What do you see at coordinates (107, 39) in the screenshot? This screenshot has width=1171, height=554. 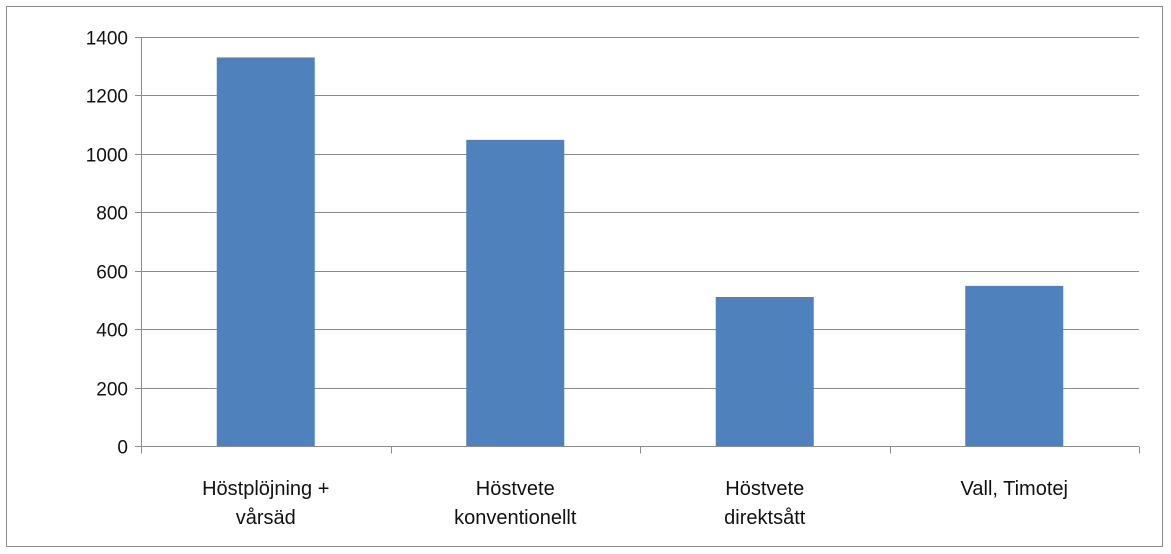 I see `y-tick-label: 1400` at bounding box center [107, 39].